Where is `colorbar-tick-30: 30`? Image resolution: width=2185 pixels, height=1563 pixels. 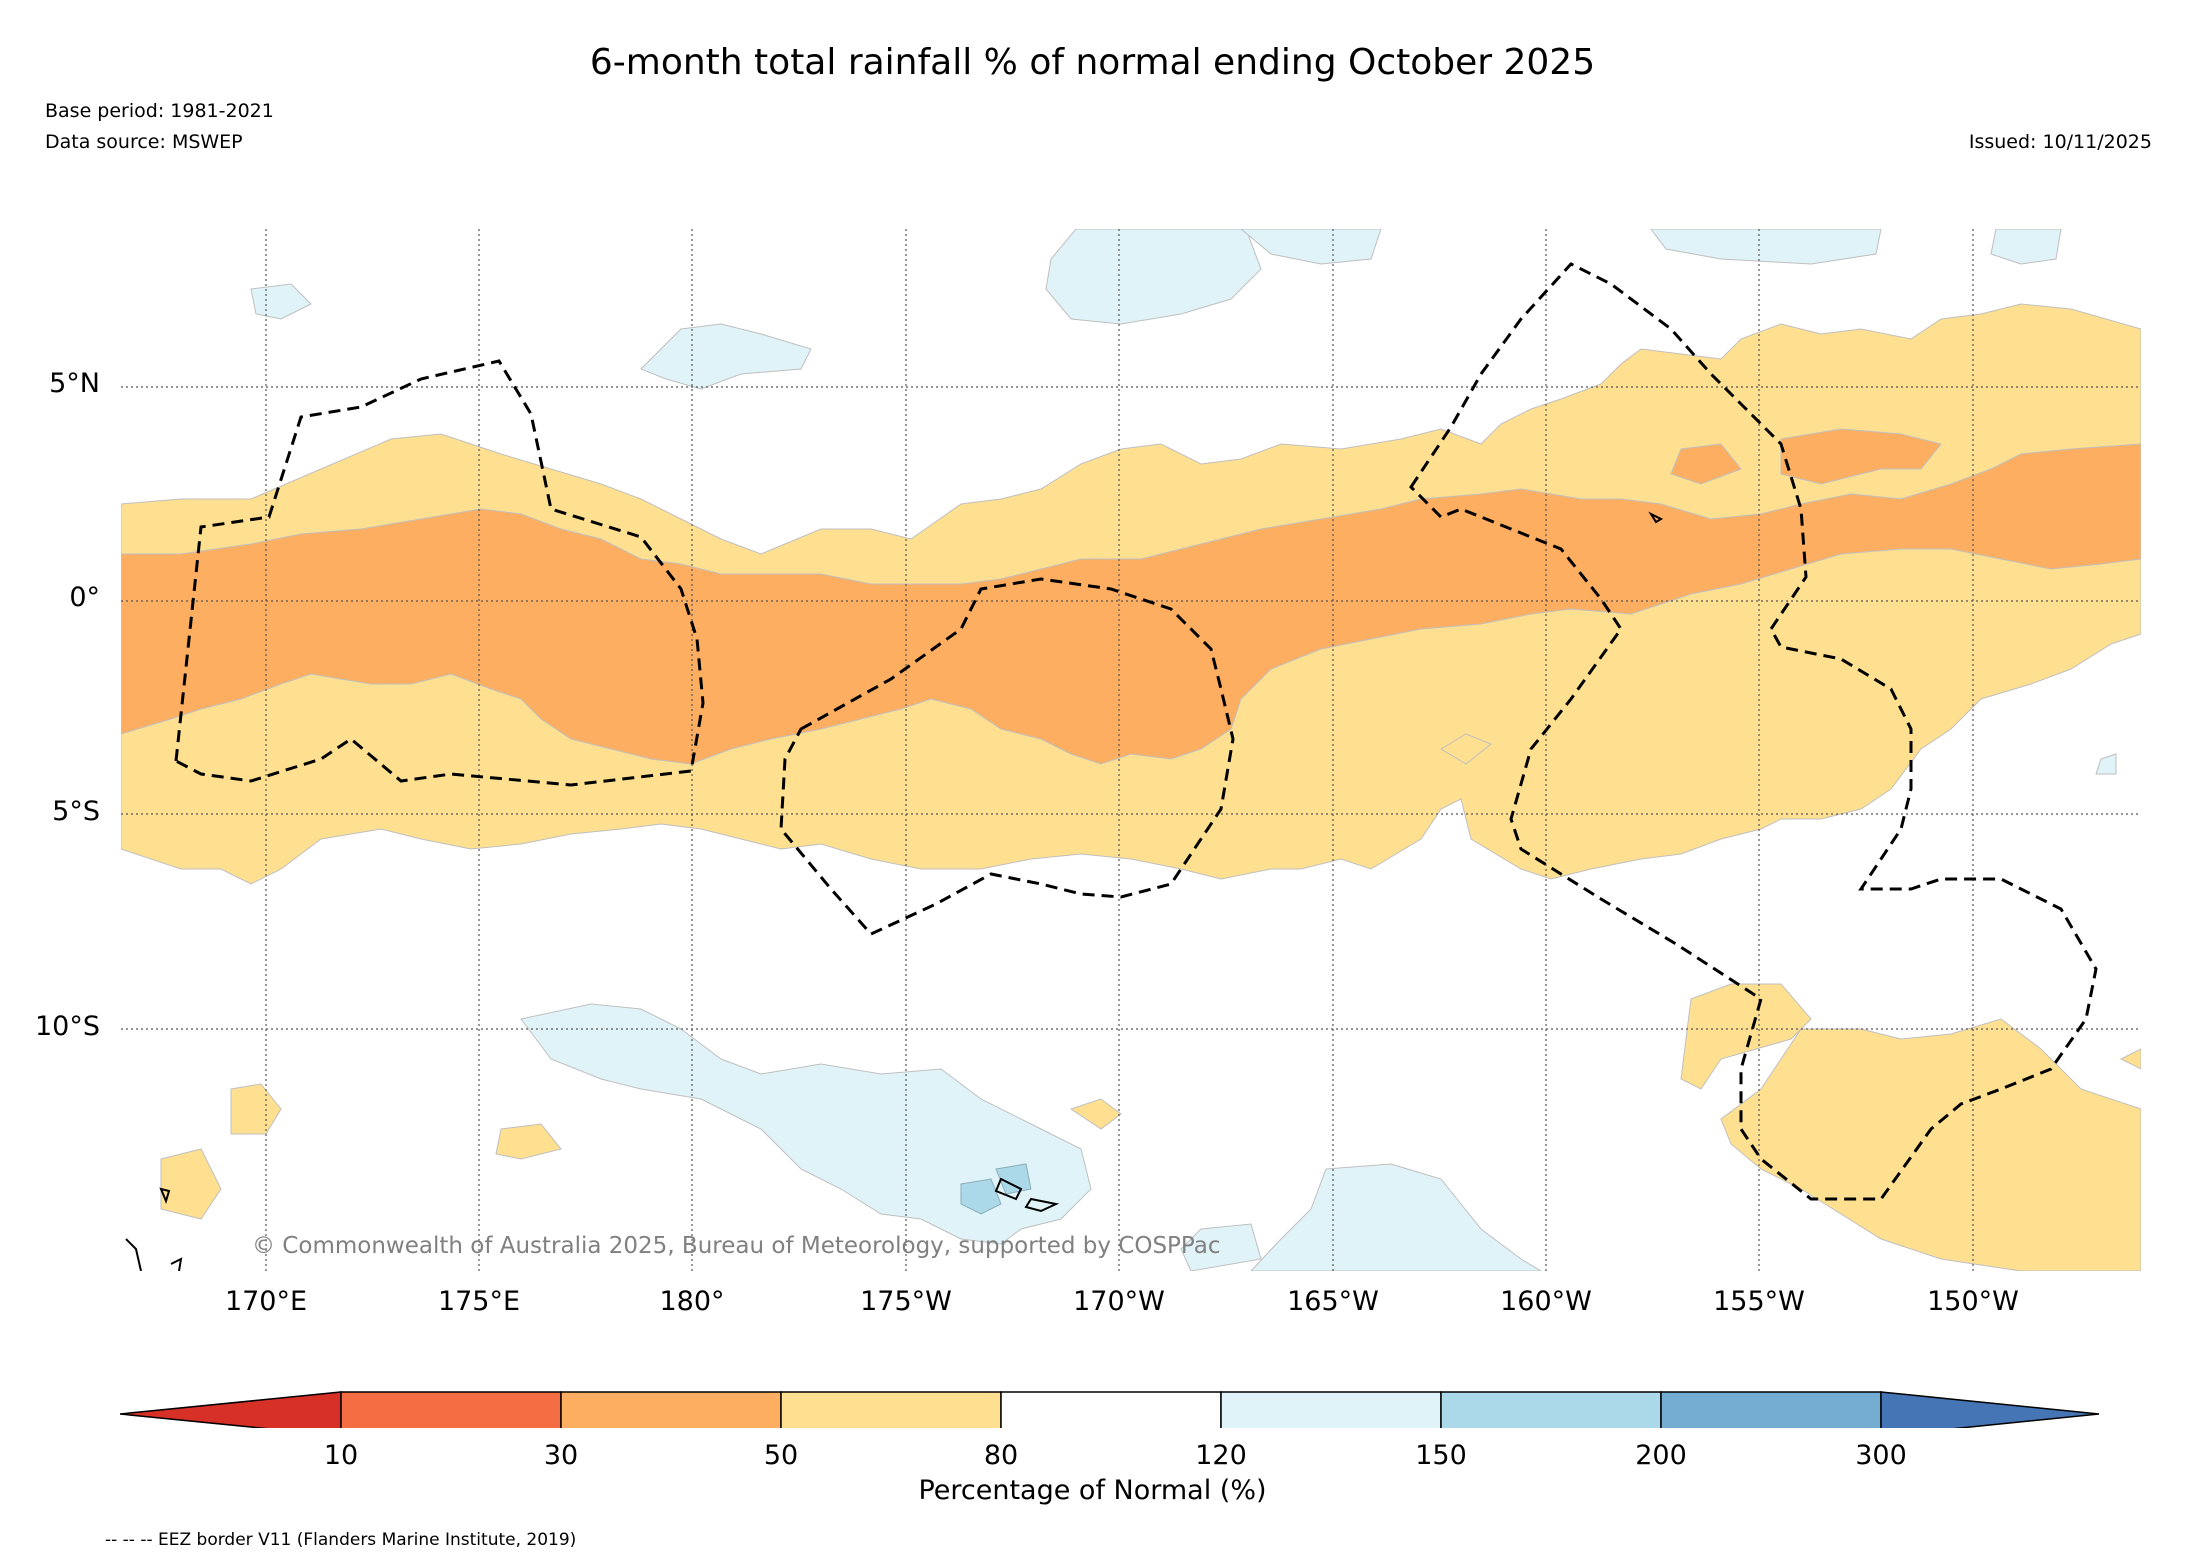 colorbar-tick-30: 30 is located at coordinates (561, 1455).